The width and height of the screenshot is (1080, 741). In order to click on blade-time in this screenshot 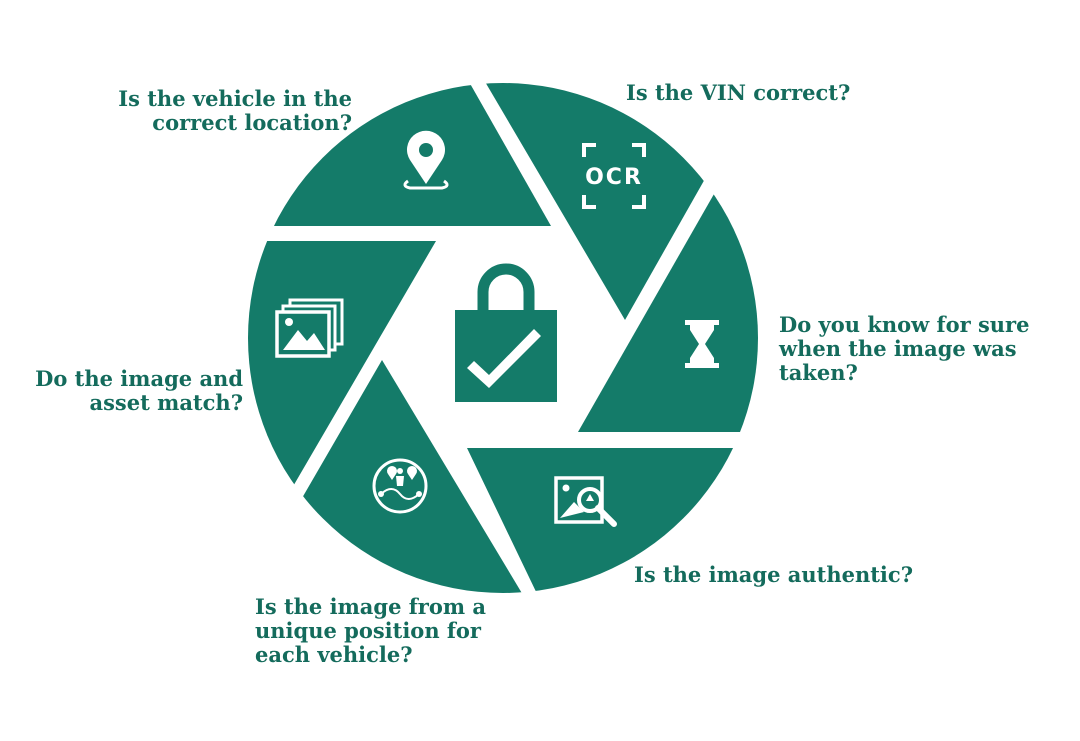, I will do `click(668, 306)`.